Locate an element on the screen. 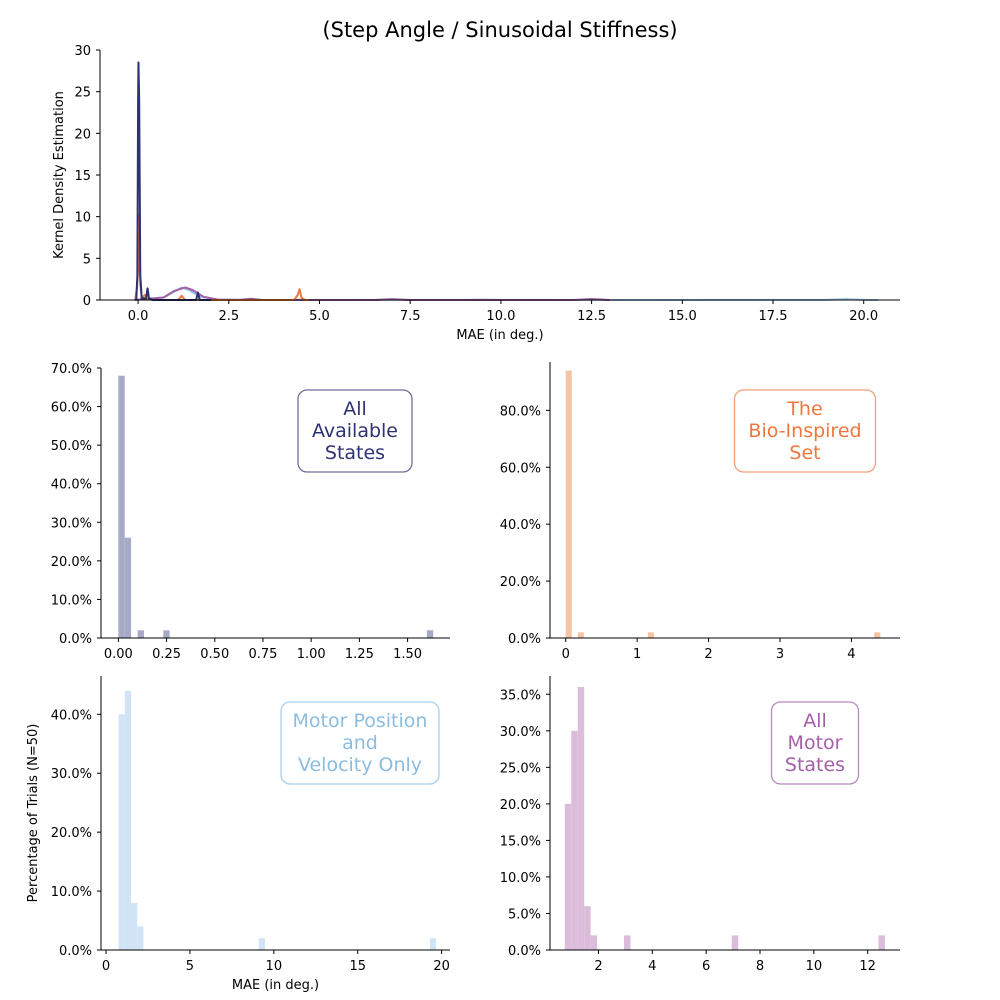  x-tick-label: 6 is located at coordinates (706, 966).